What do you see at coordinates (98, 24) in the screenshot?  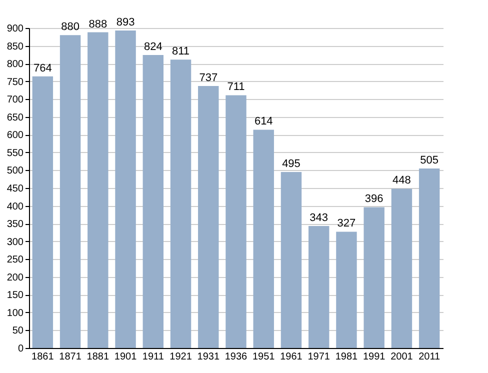 I see `data-label: 888` at bounding box center [98, 24].